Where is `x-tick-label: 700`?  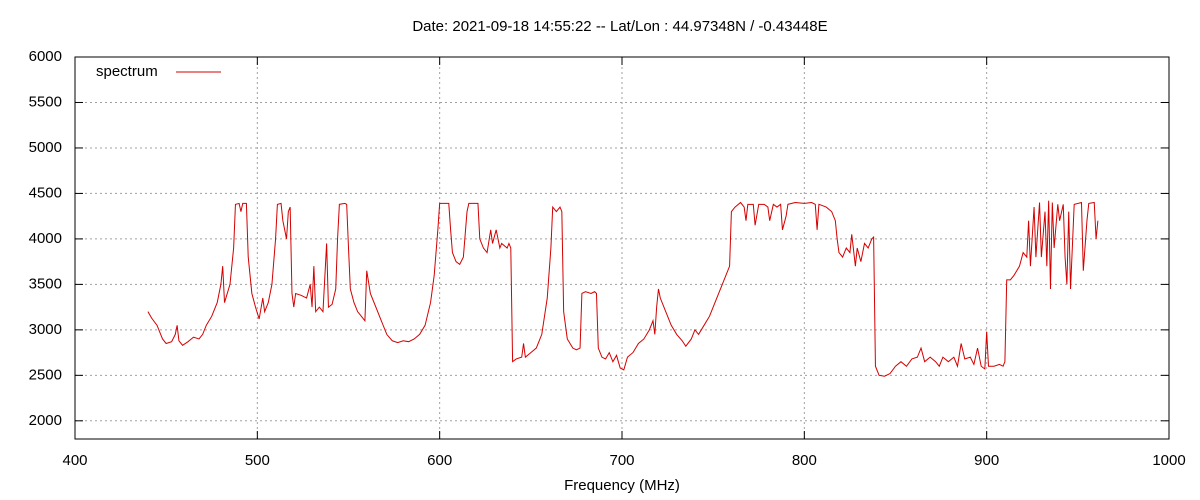 x-tick-label: 700 is located at coordinates (621, 460).